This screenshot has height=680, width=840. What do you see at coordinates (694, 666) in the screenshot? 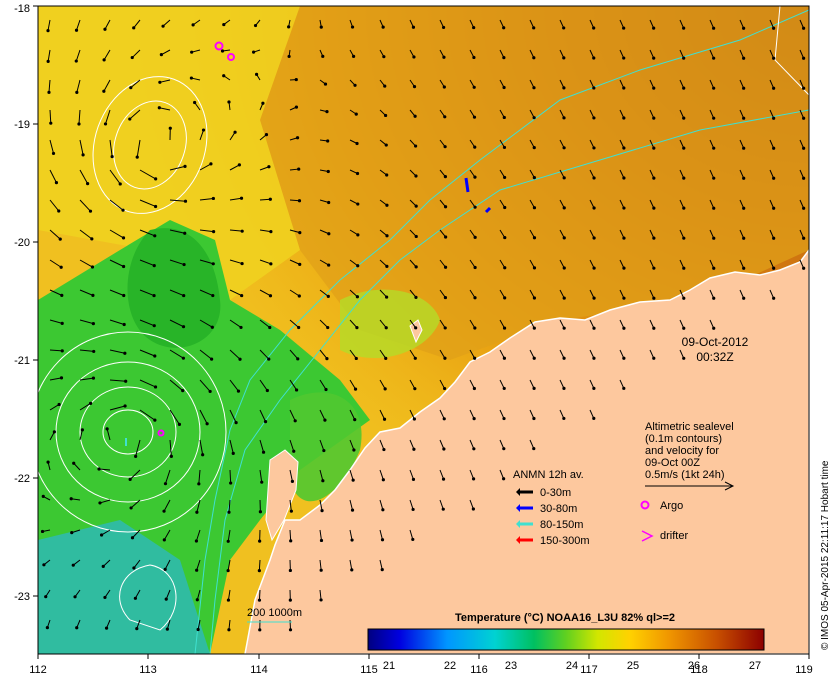
I see `colorbar-tick-label: 26` at bounding box center [694, 666].